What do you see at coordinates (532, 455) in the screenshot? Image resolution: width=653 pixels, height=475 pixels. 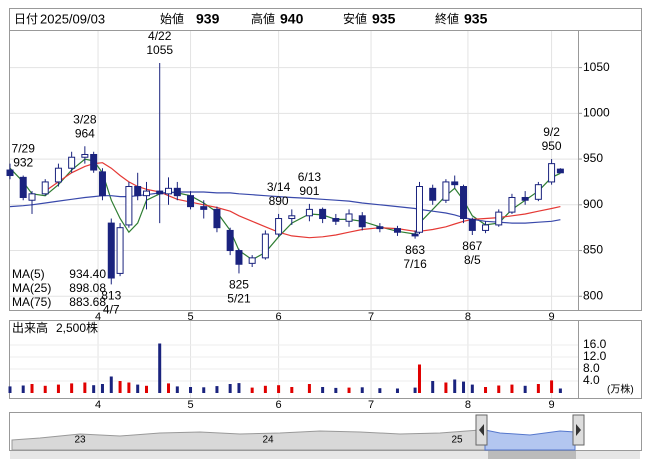 I see `scrollbar-thumb` at bounding box center [532, 455].